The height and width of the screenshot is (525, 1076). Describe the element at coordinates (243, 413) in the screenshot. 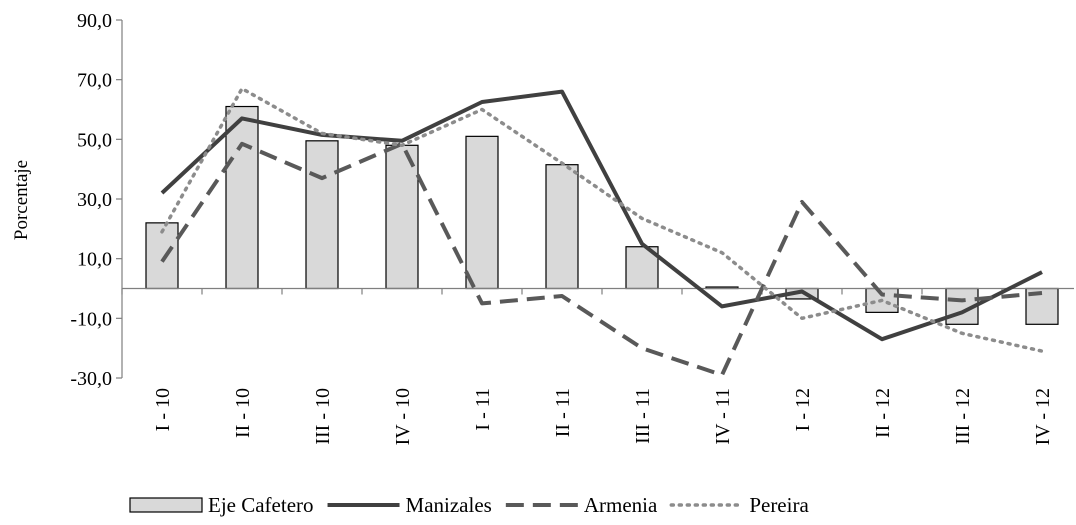

I see `x-tick-label: II - 10` at that location.